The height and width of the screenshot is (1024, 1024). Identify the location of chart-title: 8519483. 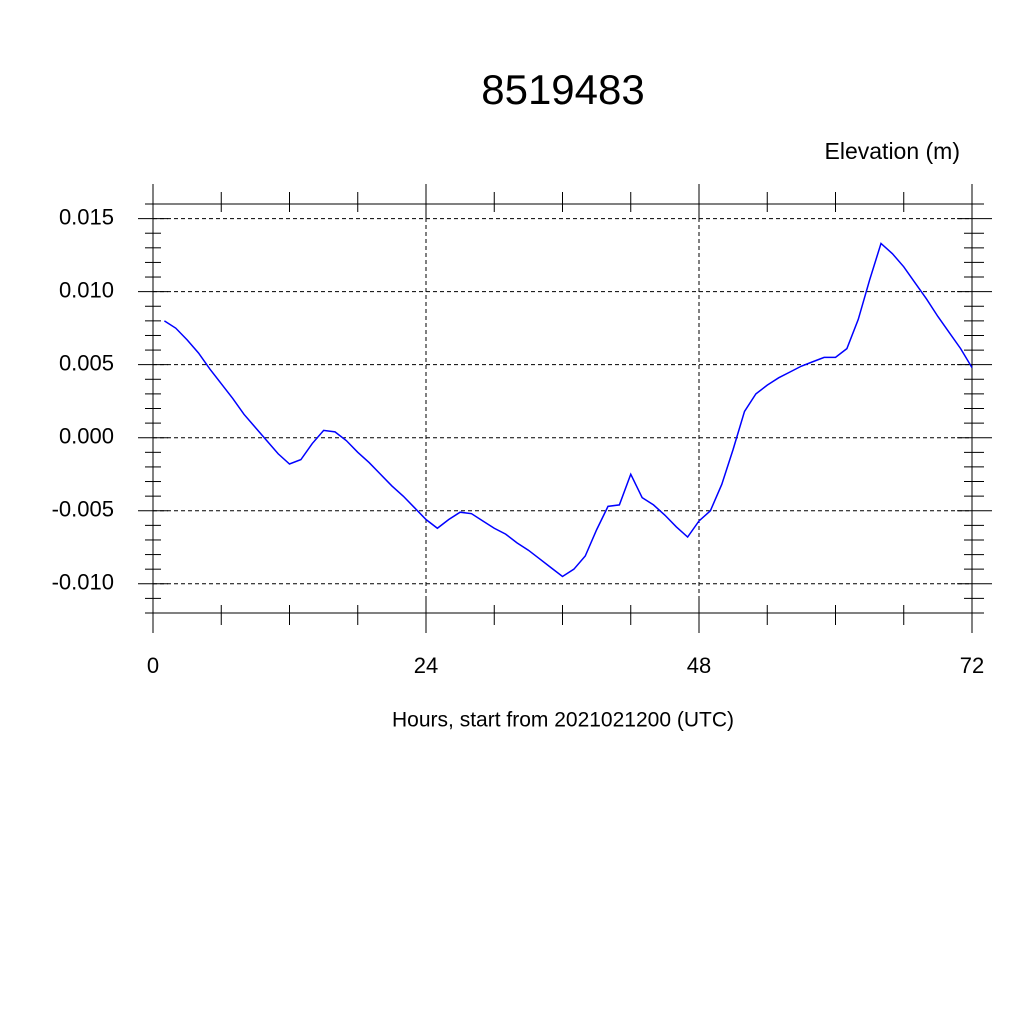
(563, 89).